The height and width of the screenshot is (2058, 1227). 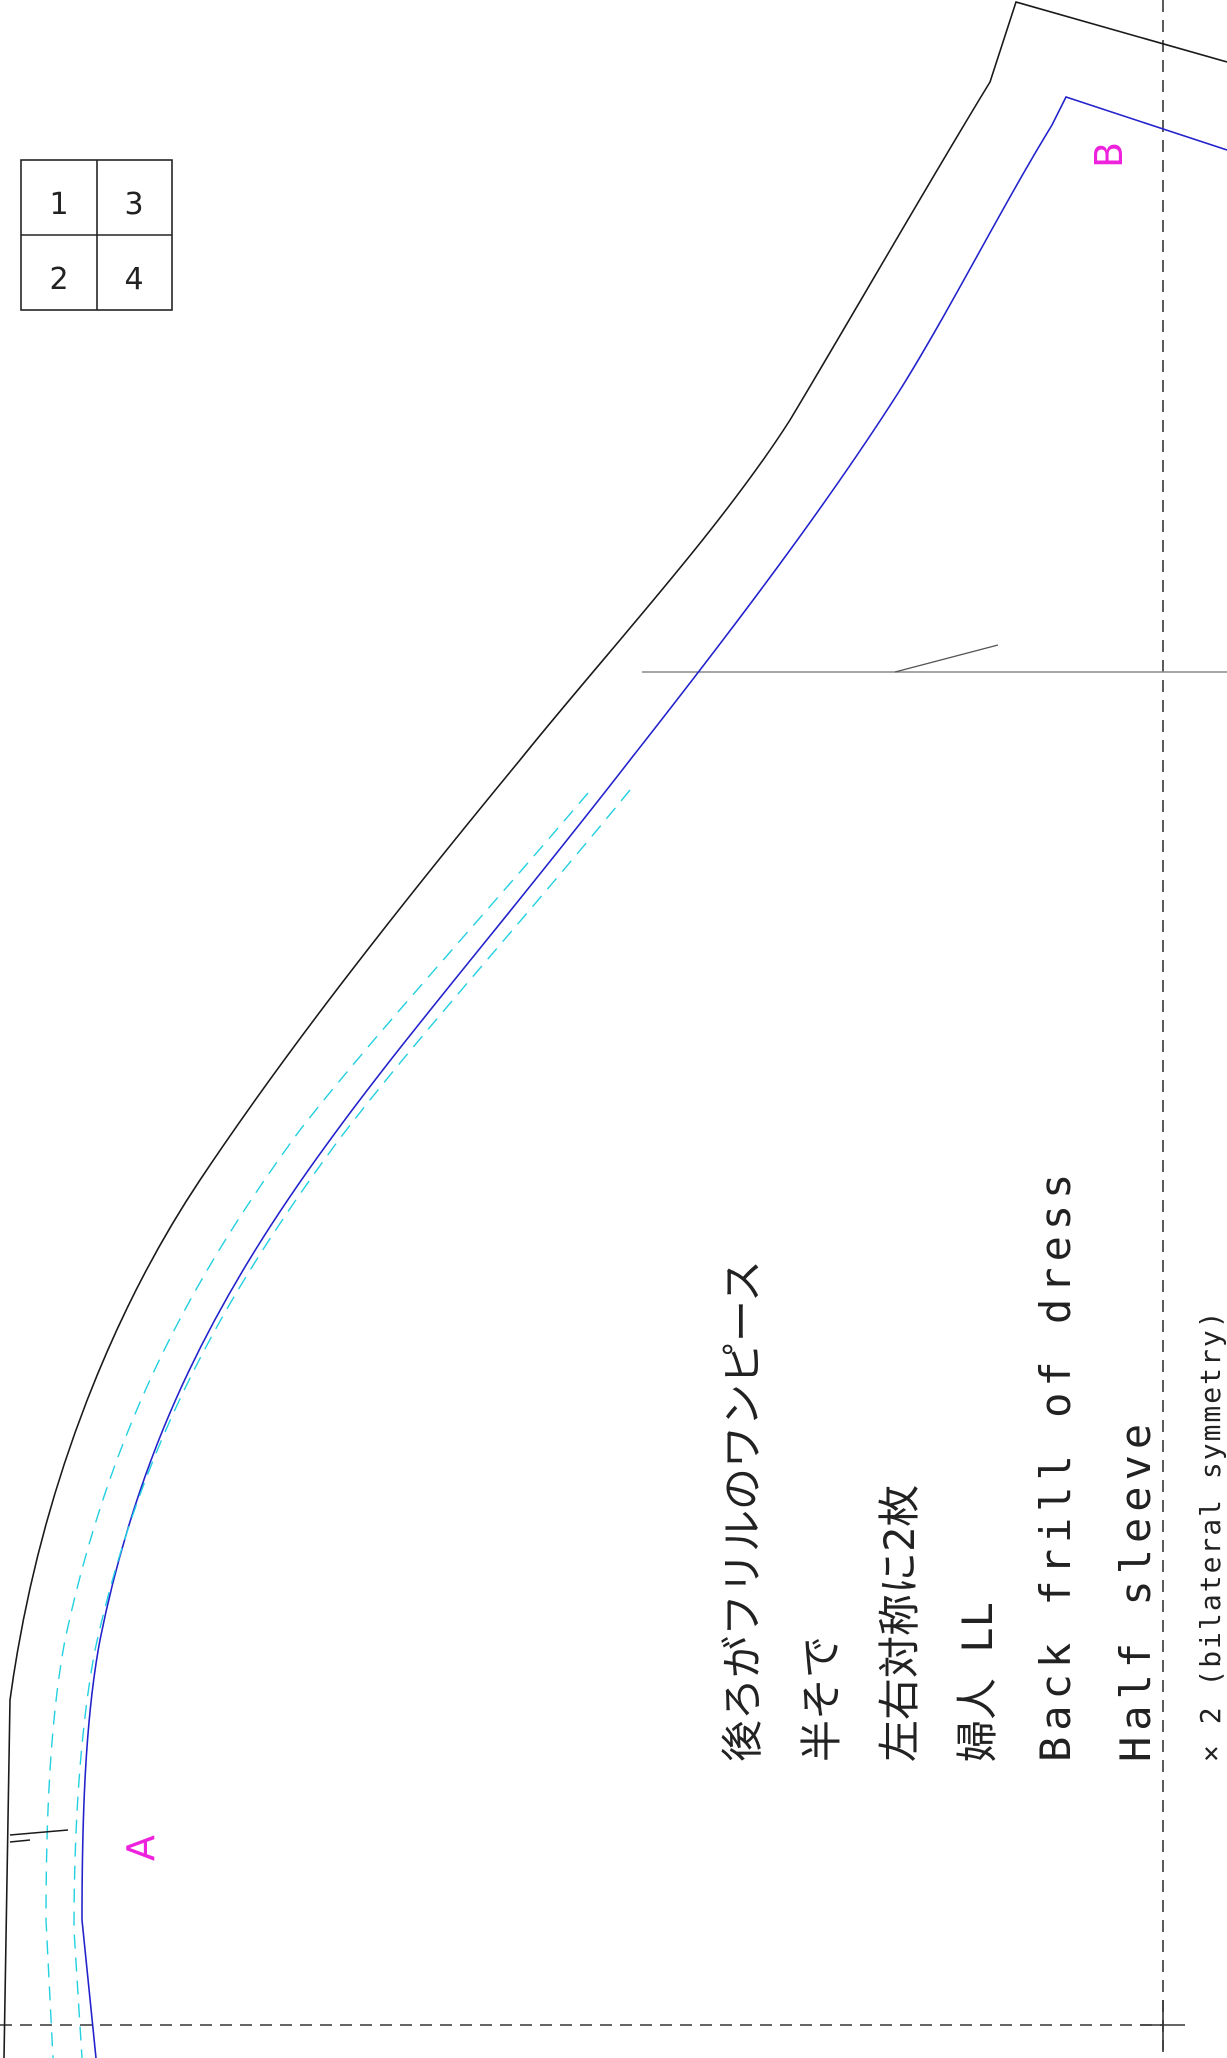 What do you see at coordinates (1210, 1535) in the screenshot?
I see `label-symmetry-en: × 2 (bilateral symmetry)` at bounding box center [1210, 1535].